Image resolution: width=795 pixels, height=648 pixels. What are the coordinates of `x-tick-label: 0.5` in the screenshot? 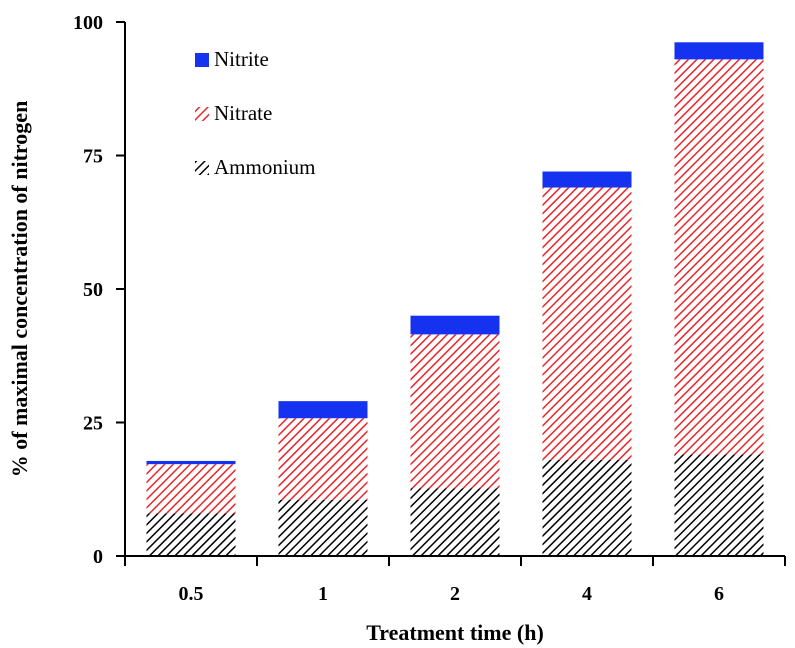 It's located at (191, 594).